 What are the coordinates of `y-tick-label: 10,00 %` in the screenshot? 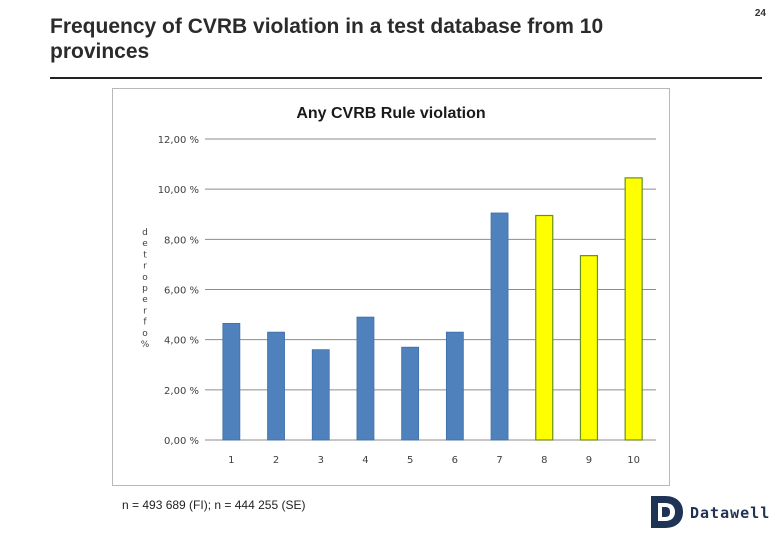 It's located at (178, 190).